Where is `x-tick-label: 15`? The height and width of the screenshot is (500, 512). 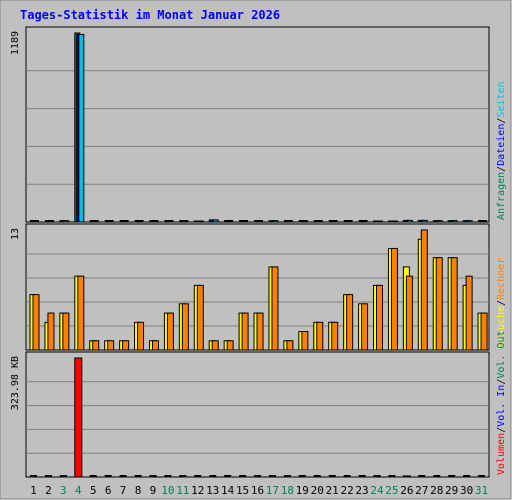 x-tick-label: 15 is located at coordinates (242, 490).